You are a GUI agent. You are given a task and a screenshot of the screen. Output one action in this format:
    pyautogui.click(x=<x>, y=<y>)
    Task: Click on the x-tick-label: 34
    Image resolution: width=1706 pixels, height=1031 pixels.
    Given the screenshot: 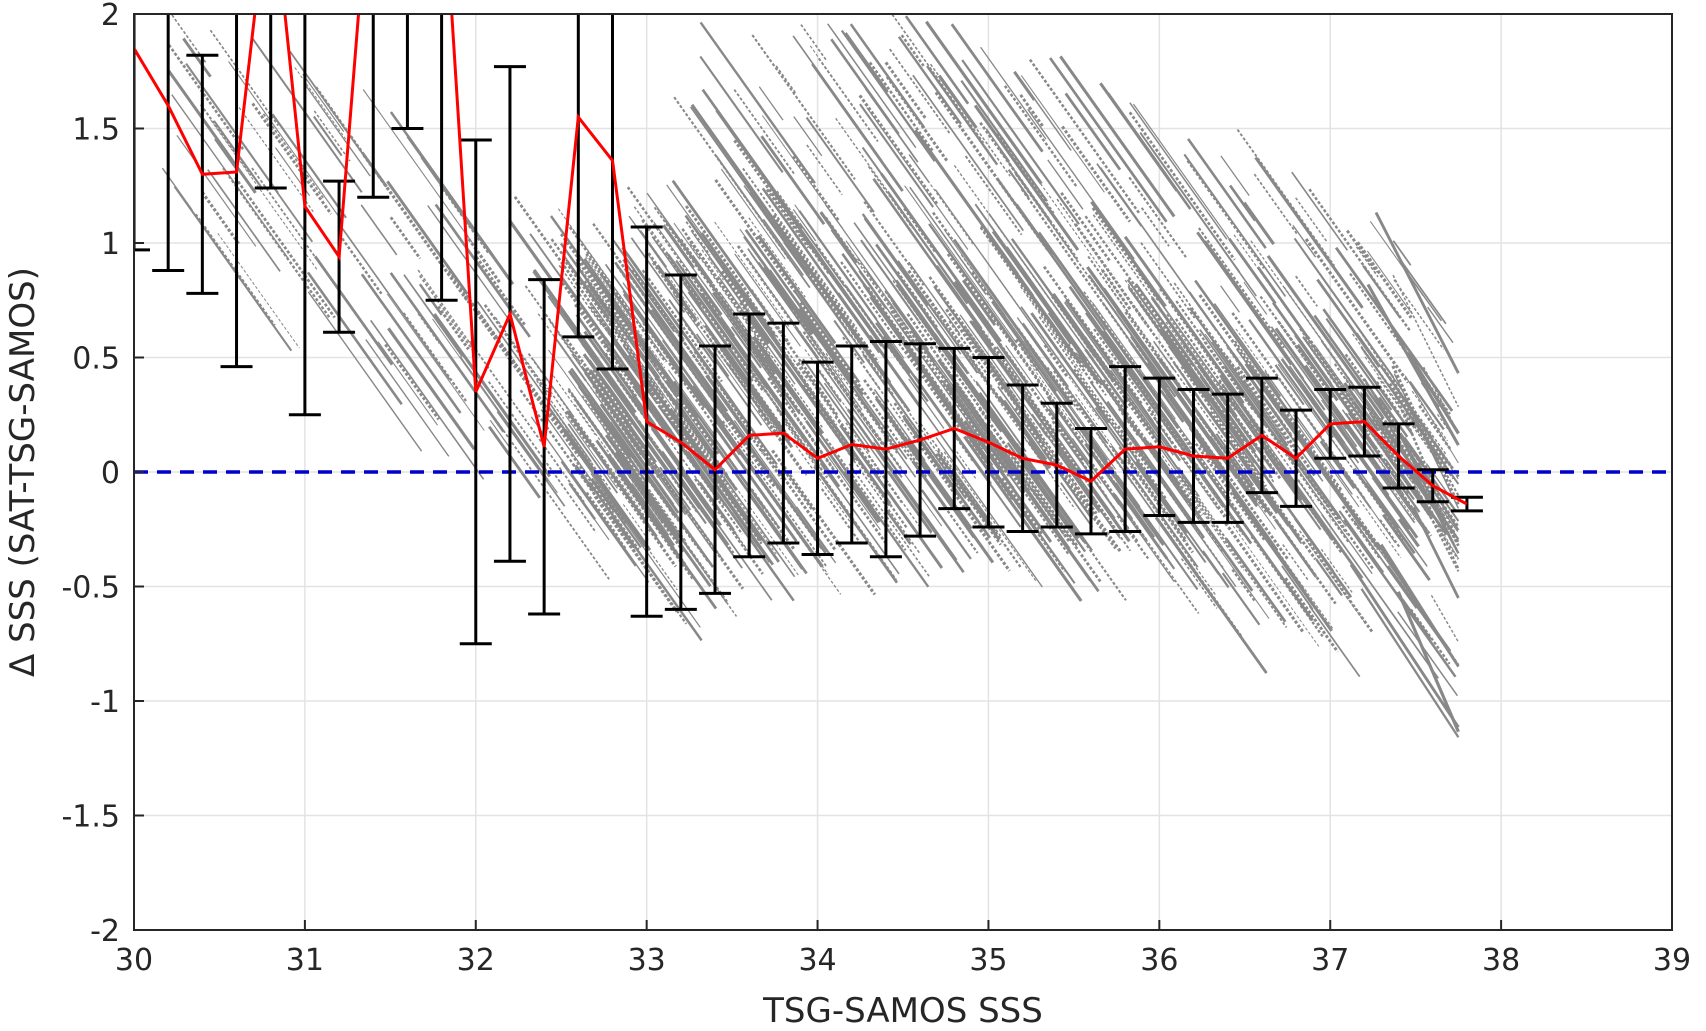 What is the action you would take?
    pyautogui.click(x=817, y=960)
    